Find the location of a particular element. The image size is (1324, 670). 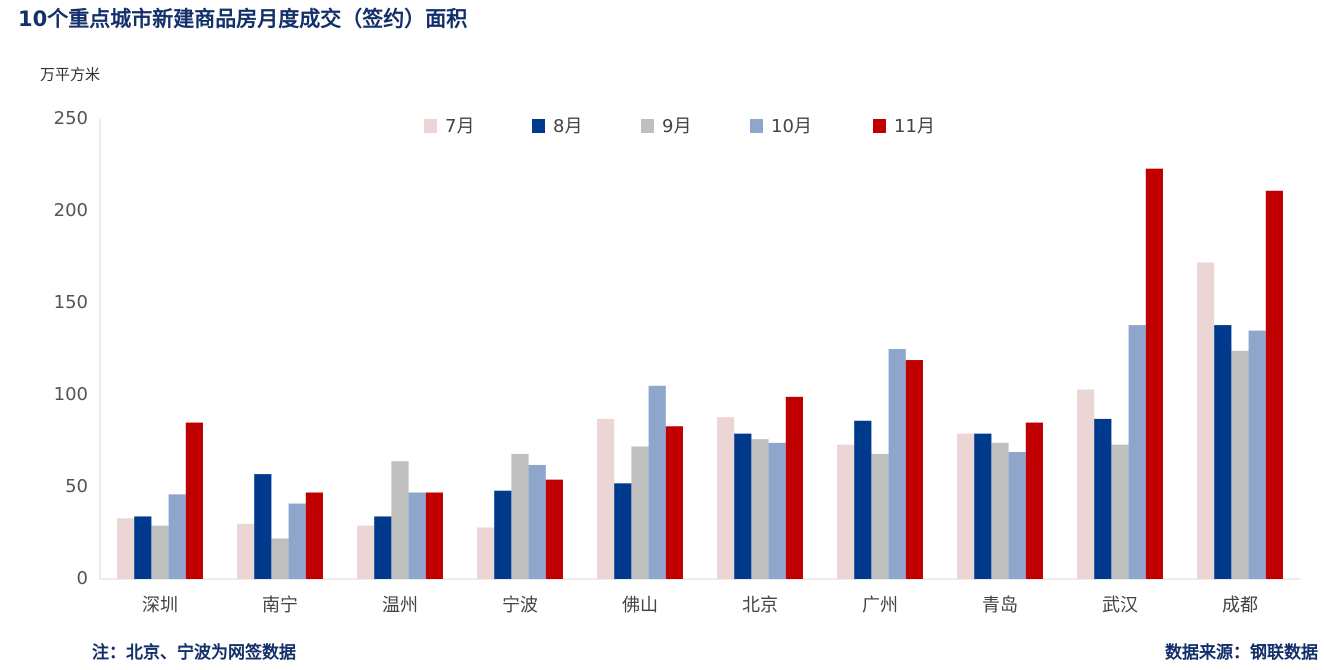

x-tick-label: 宁波 is located at coordinates (520, 605).